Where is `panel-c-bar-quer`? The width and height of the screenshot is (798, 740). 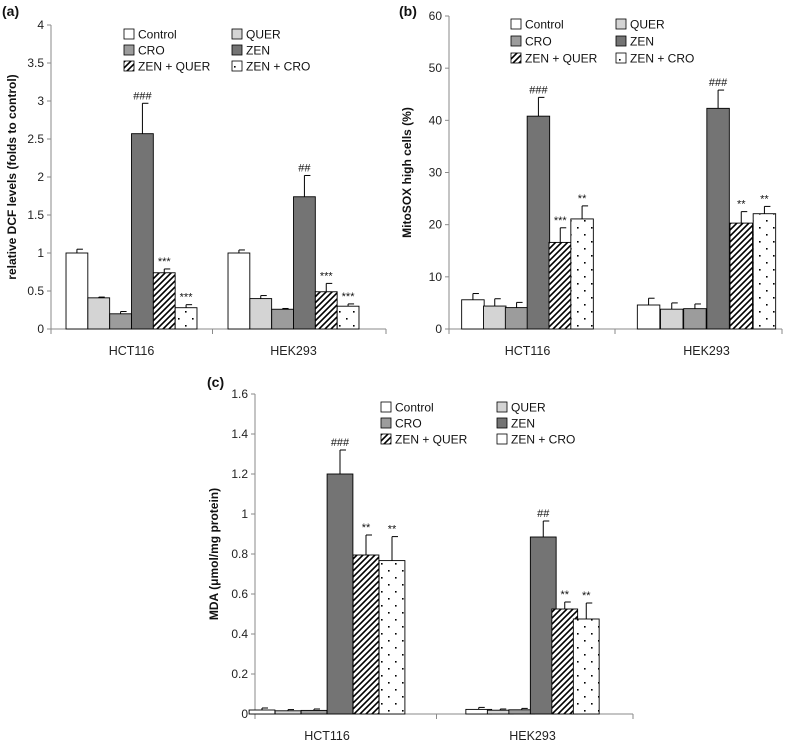 panel-c-bar-quer is located at coordinates (288, 712).